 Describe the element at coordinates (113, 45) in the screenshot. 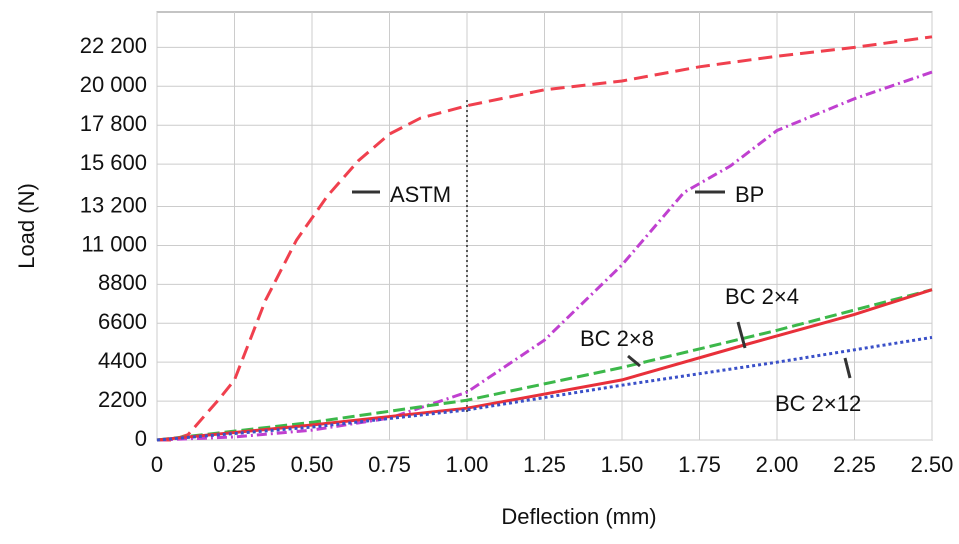

I see `y-tick-label: 22 200` at that location.